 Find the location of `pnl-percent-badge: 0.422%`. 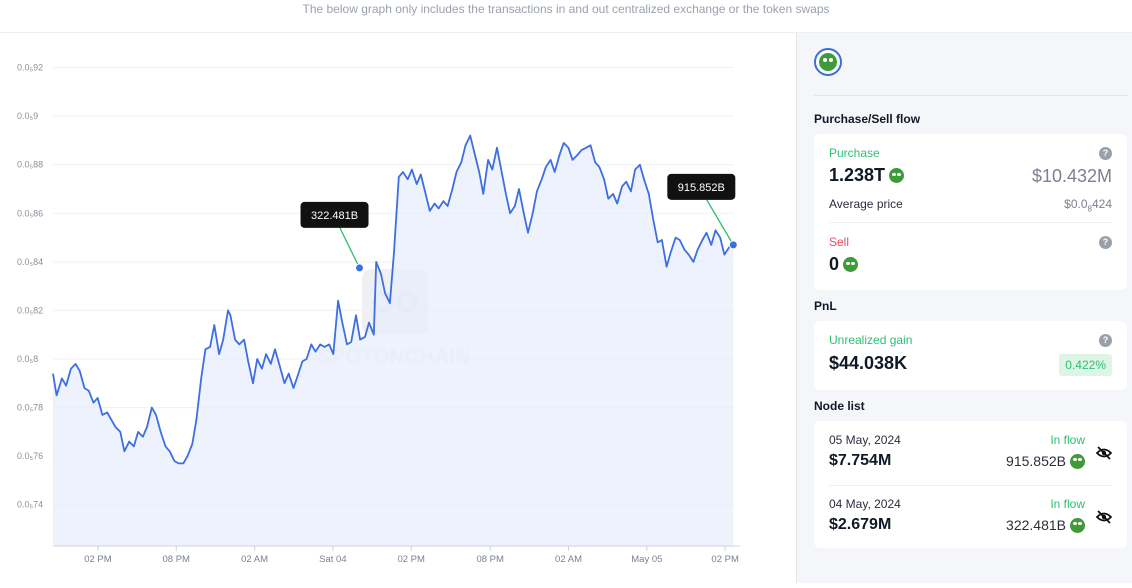

pnl-percent-badge: 0.422% is located at coordinates (1085, 365).